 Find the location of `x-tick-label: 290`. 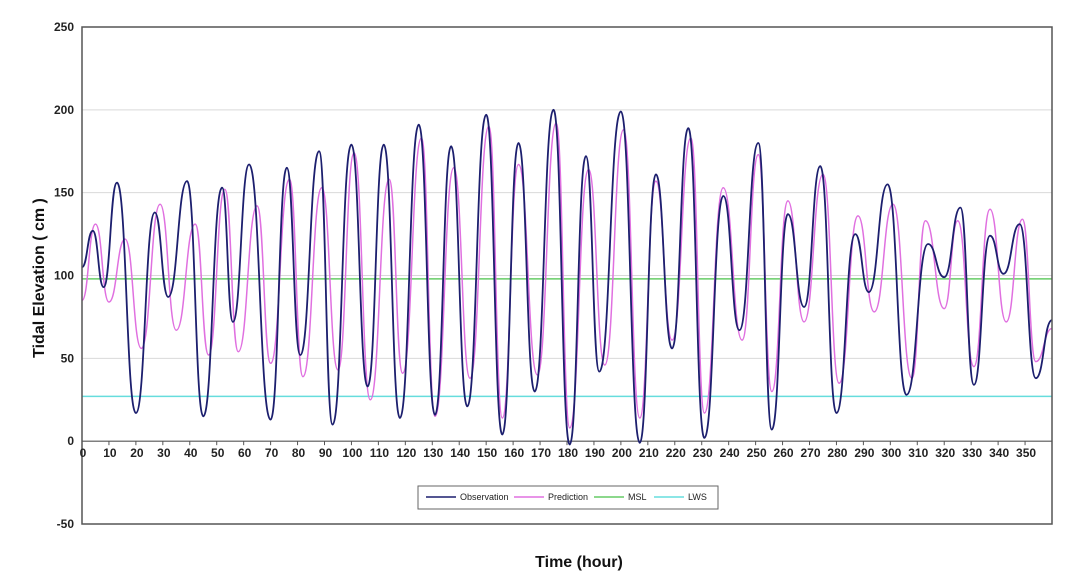

x-tick-label: 290 is located at coordinates (864, 453).